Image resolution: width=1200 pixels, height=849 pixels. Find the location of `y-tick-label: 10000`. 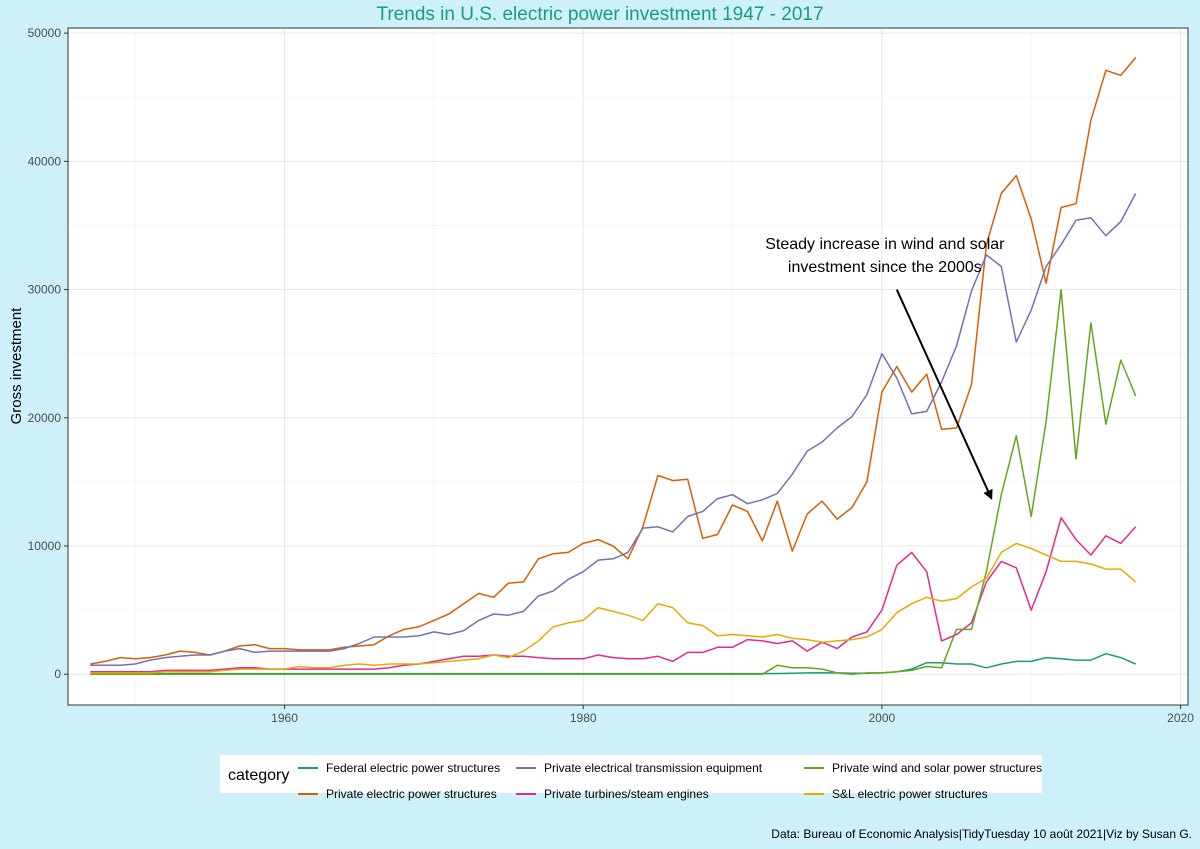

y-tick-label: 10000 is located at coordinates (45, 546).